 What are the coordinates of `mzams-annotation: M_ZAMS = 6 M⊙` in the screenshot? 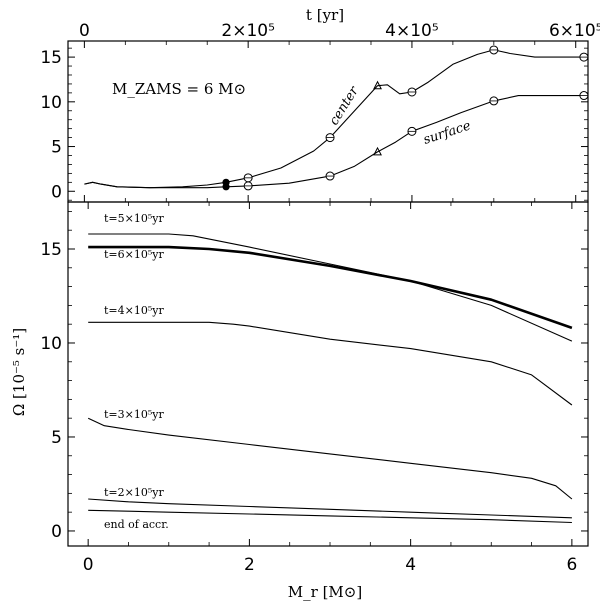 It's located at (179, 89).